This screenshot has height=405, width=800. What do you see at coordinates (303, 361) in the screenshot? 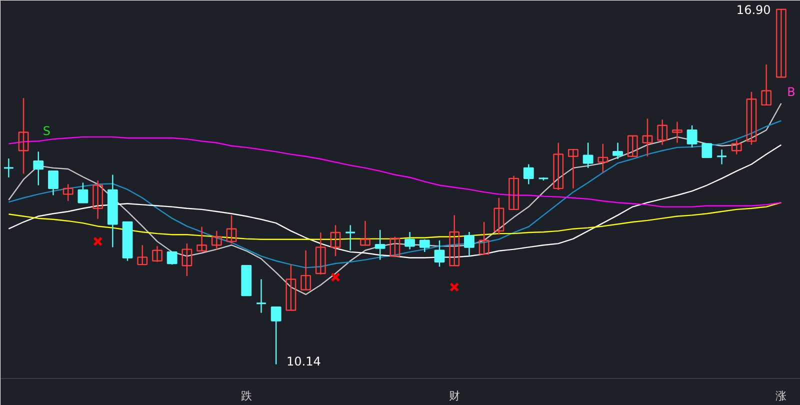
I see `annotation: 10.14` at bounding box center [303, 361].